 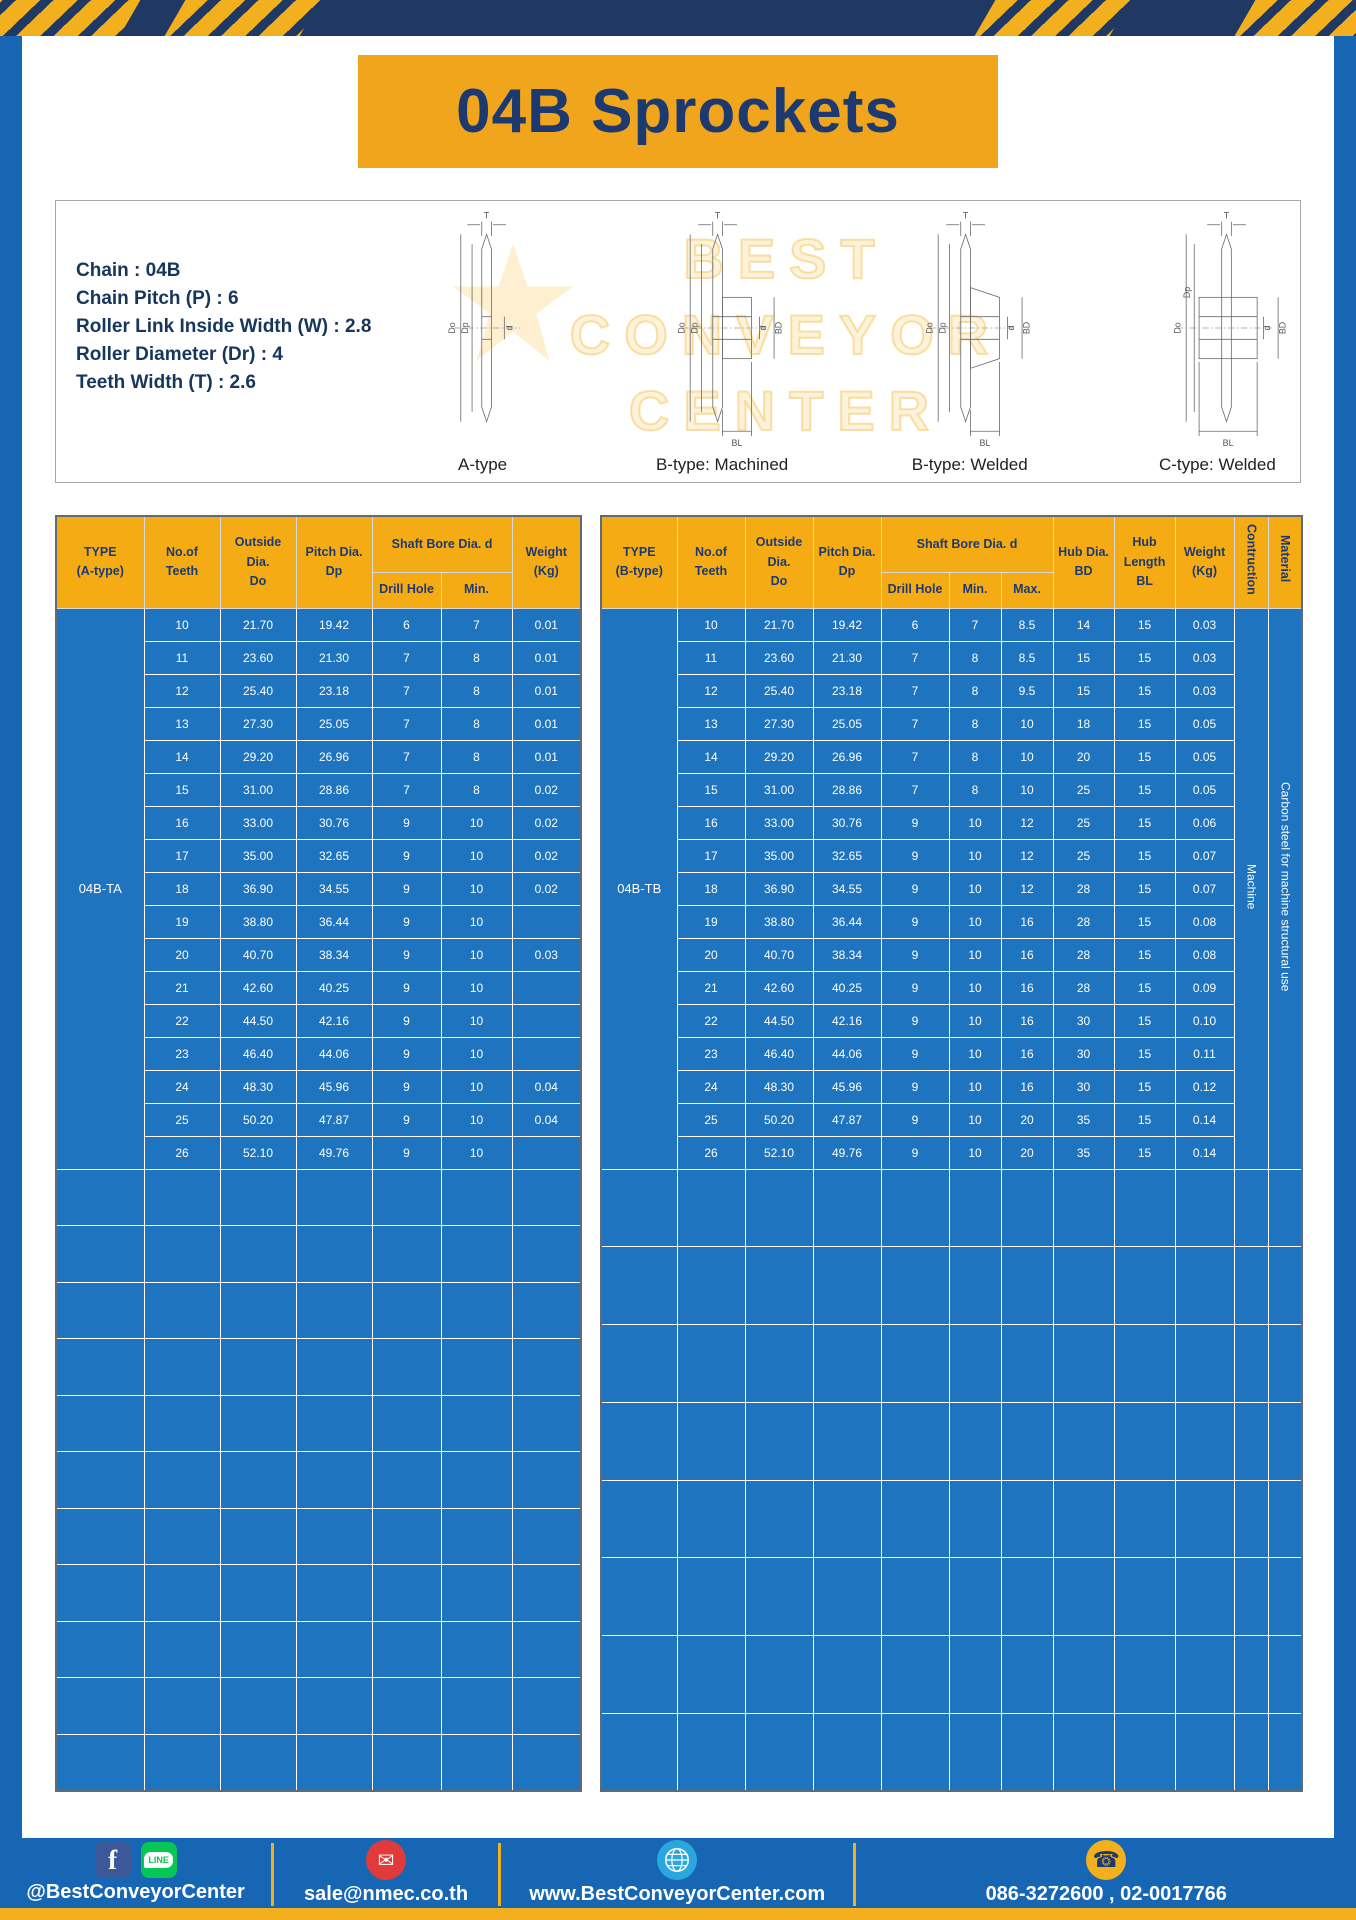 I want to click on table-row: 17 35.00 32.65 9 10 12 25 15 0.07, so click(x=951, y=855).